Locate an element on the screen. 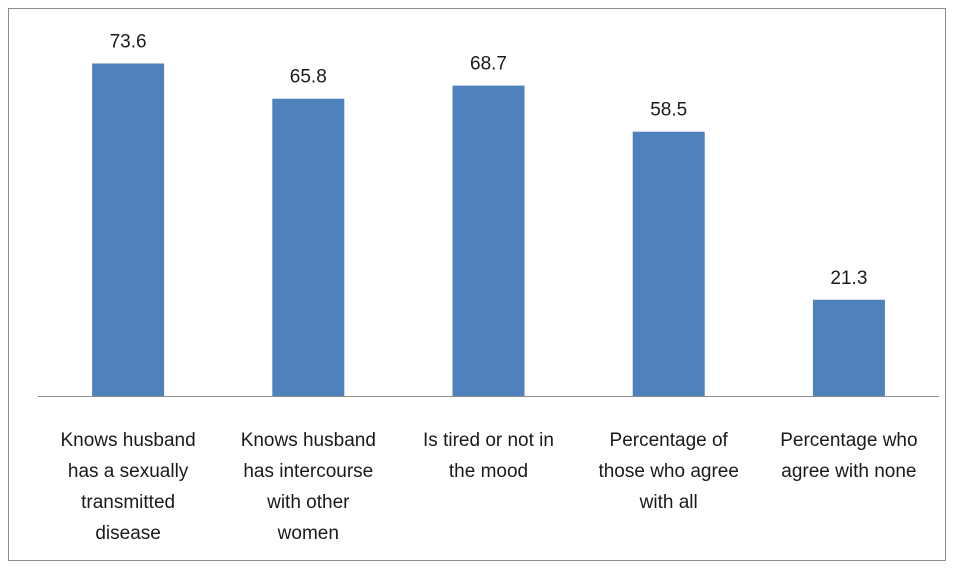 This screenshot has width=955, height=571. category-label-4-line-1: Percentage of is located at coordinates (669, 440).